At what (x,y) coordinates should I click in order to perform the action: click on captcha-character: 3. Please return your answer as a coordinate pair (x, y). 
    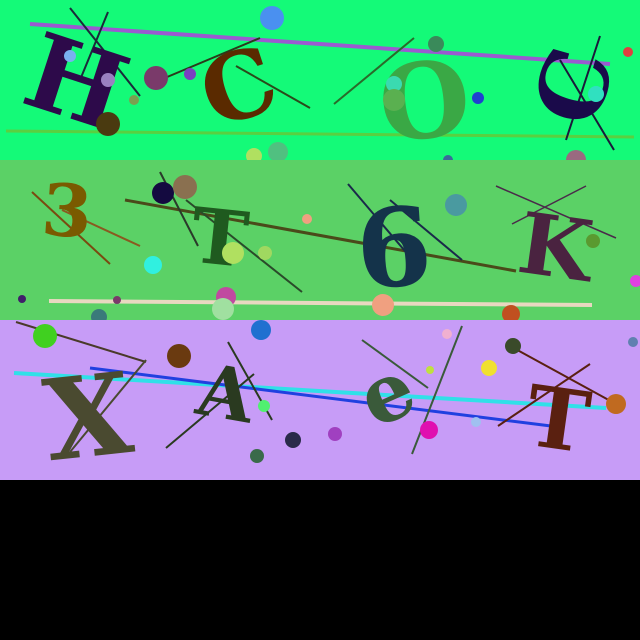
    Looking at the image, I should click on (67, 210).